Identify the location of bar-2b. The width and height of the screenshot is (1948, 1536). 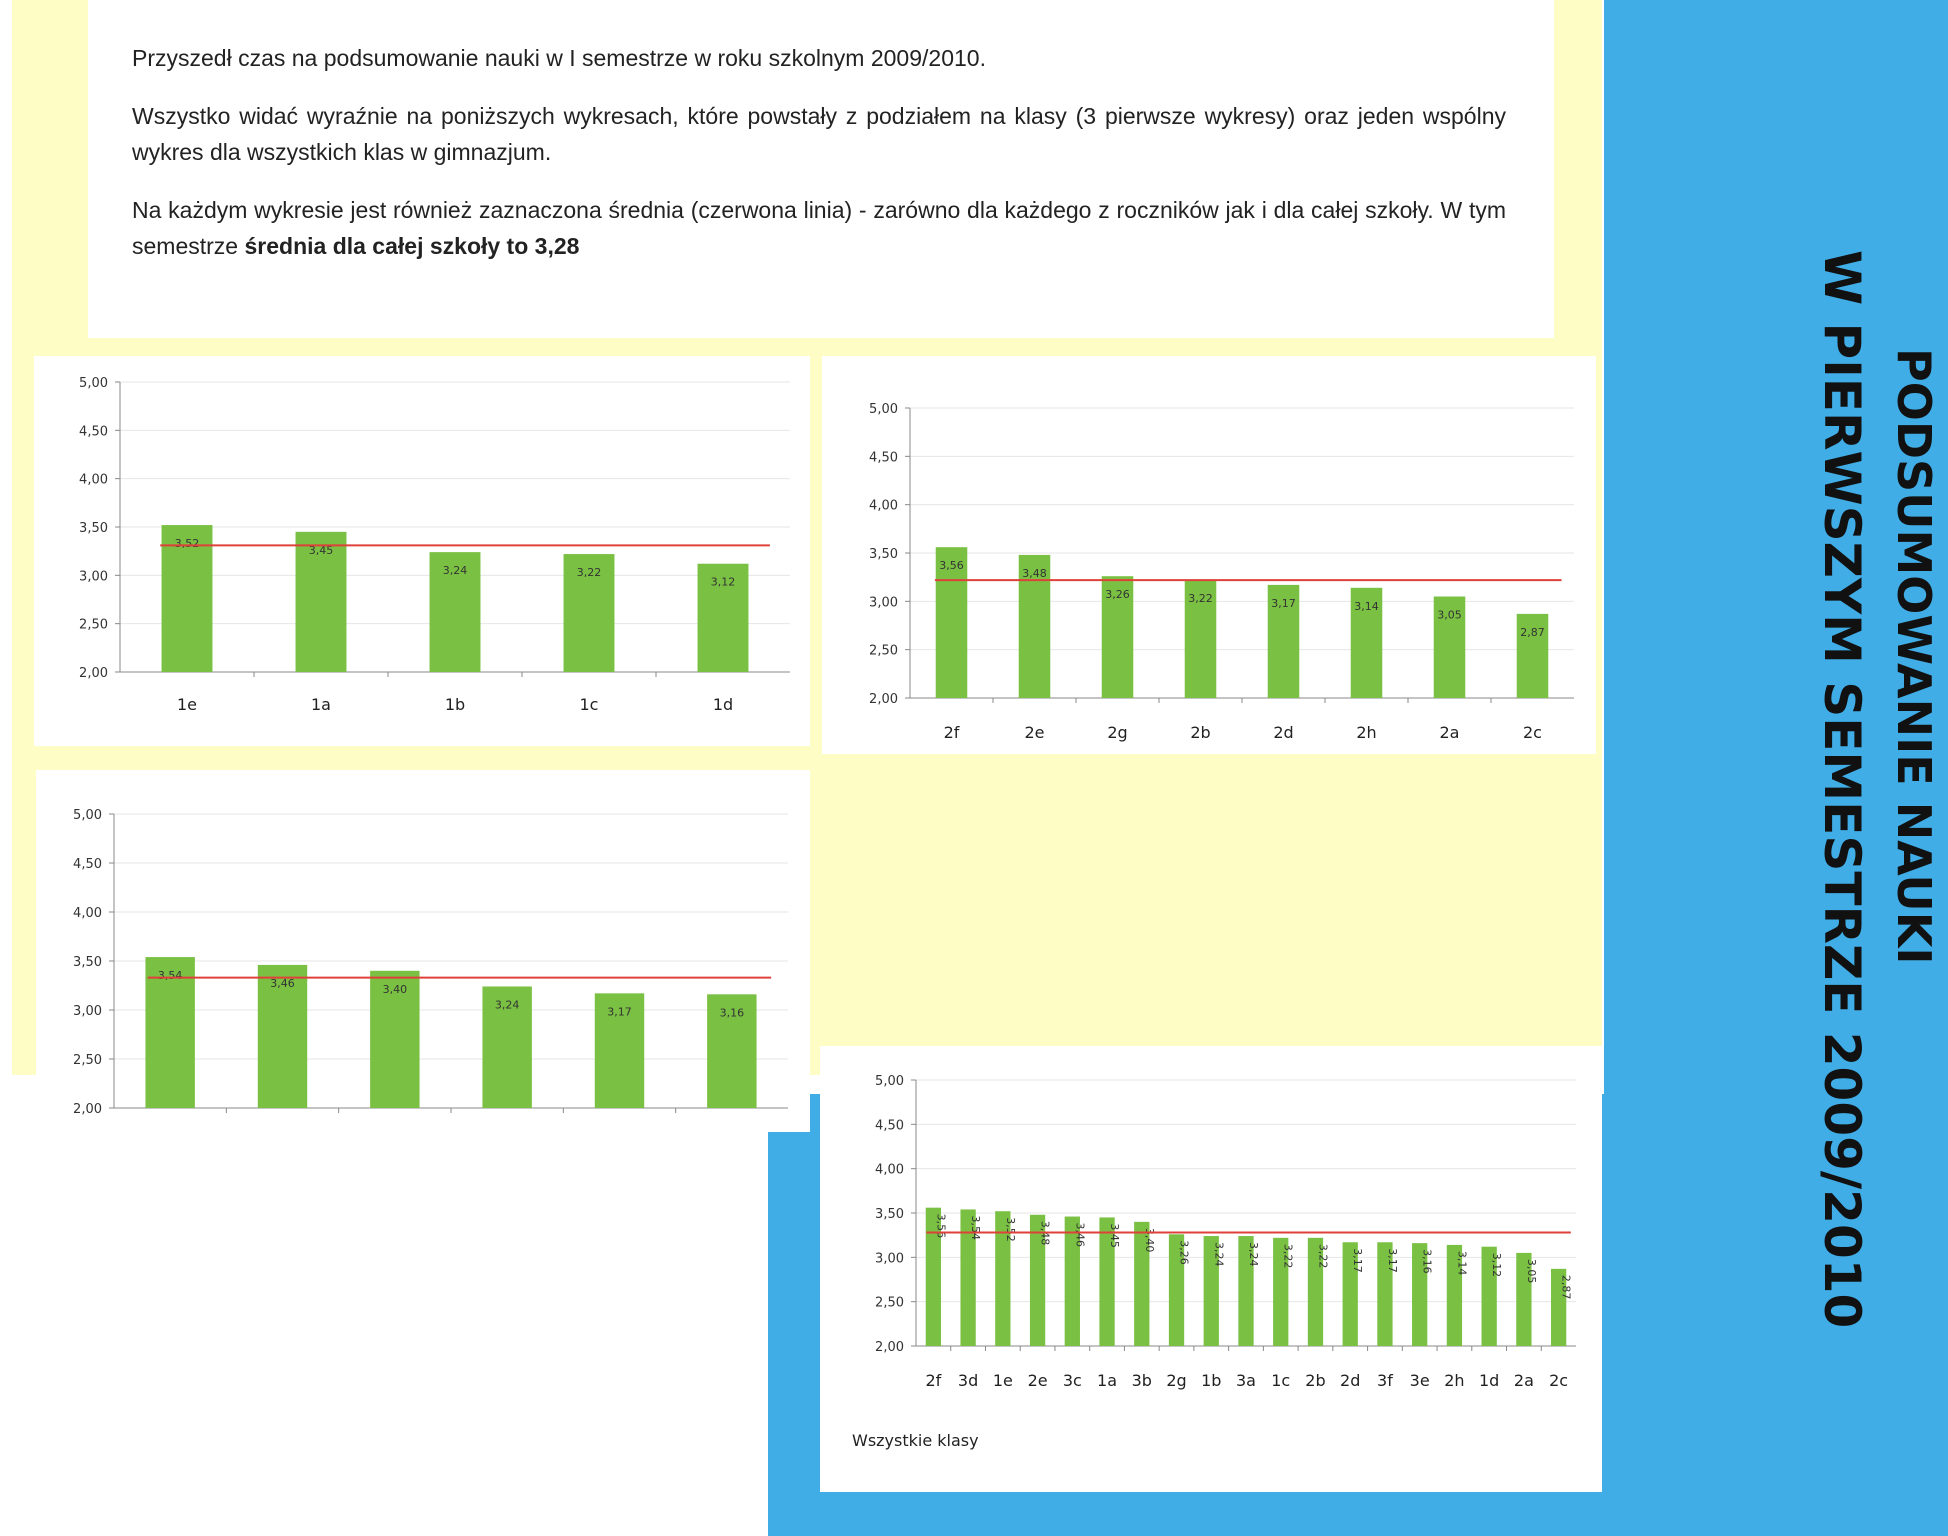
(1315, 1291).